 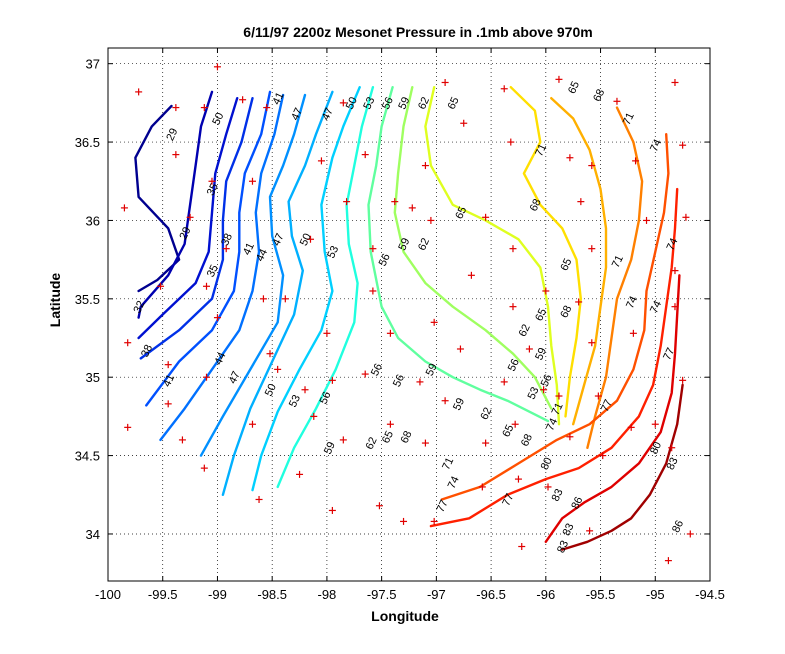 I want to click on contour-label: 41, so click(x=169, y=381).